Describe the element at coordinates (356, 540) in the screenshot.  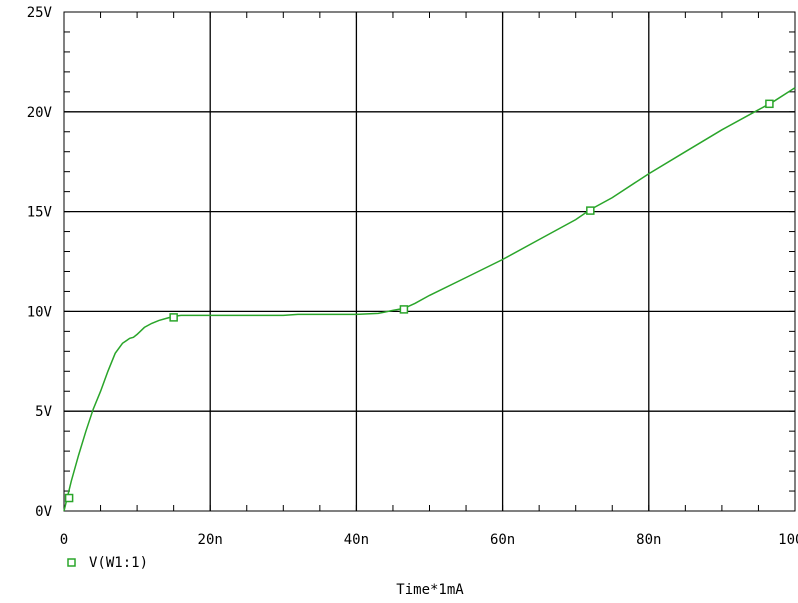
I see `x-tick-label: 40n` at that location.